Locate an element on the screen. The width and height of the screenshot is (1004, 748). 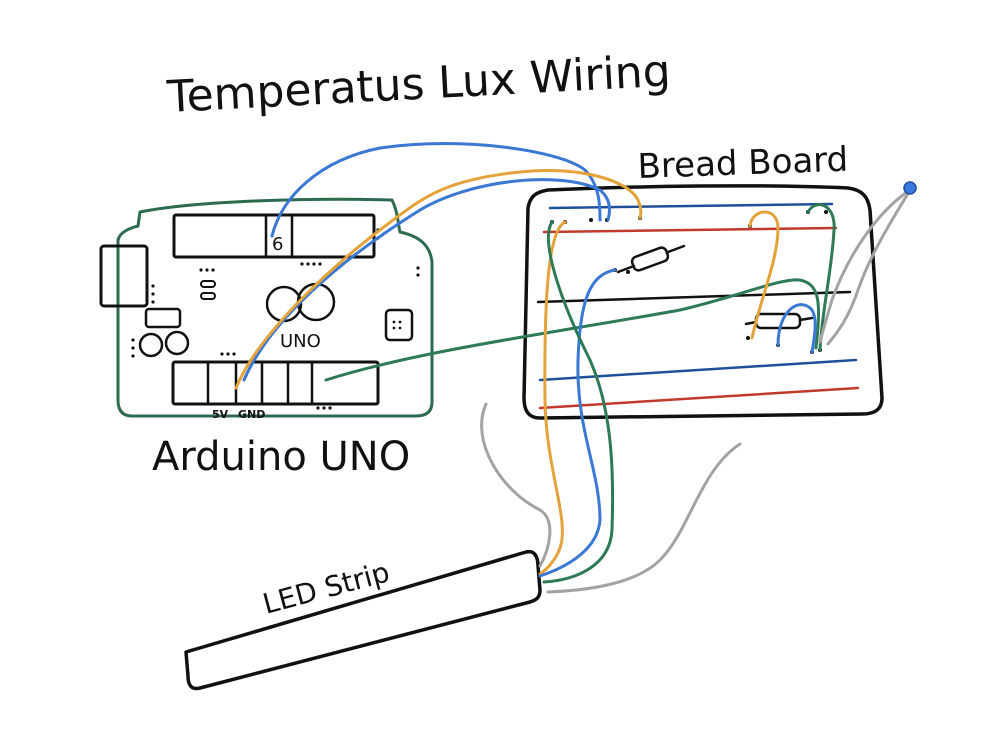
reset-button is located at coordinates (163, 318).